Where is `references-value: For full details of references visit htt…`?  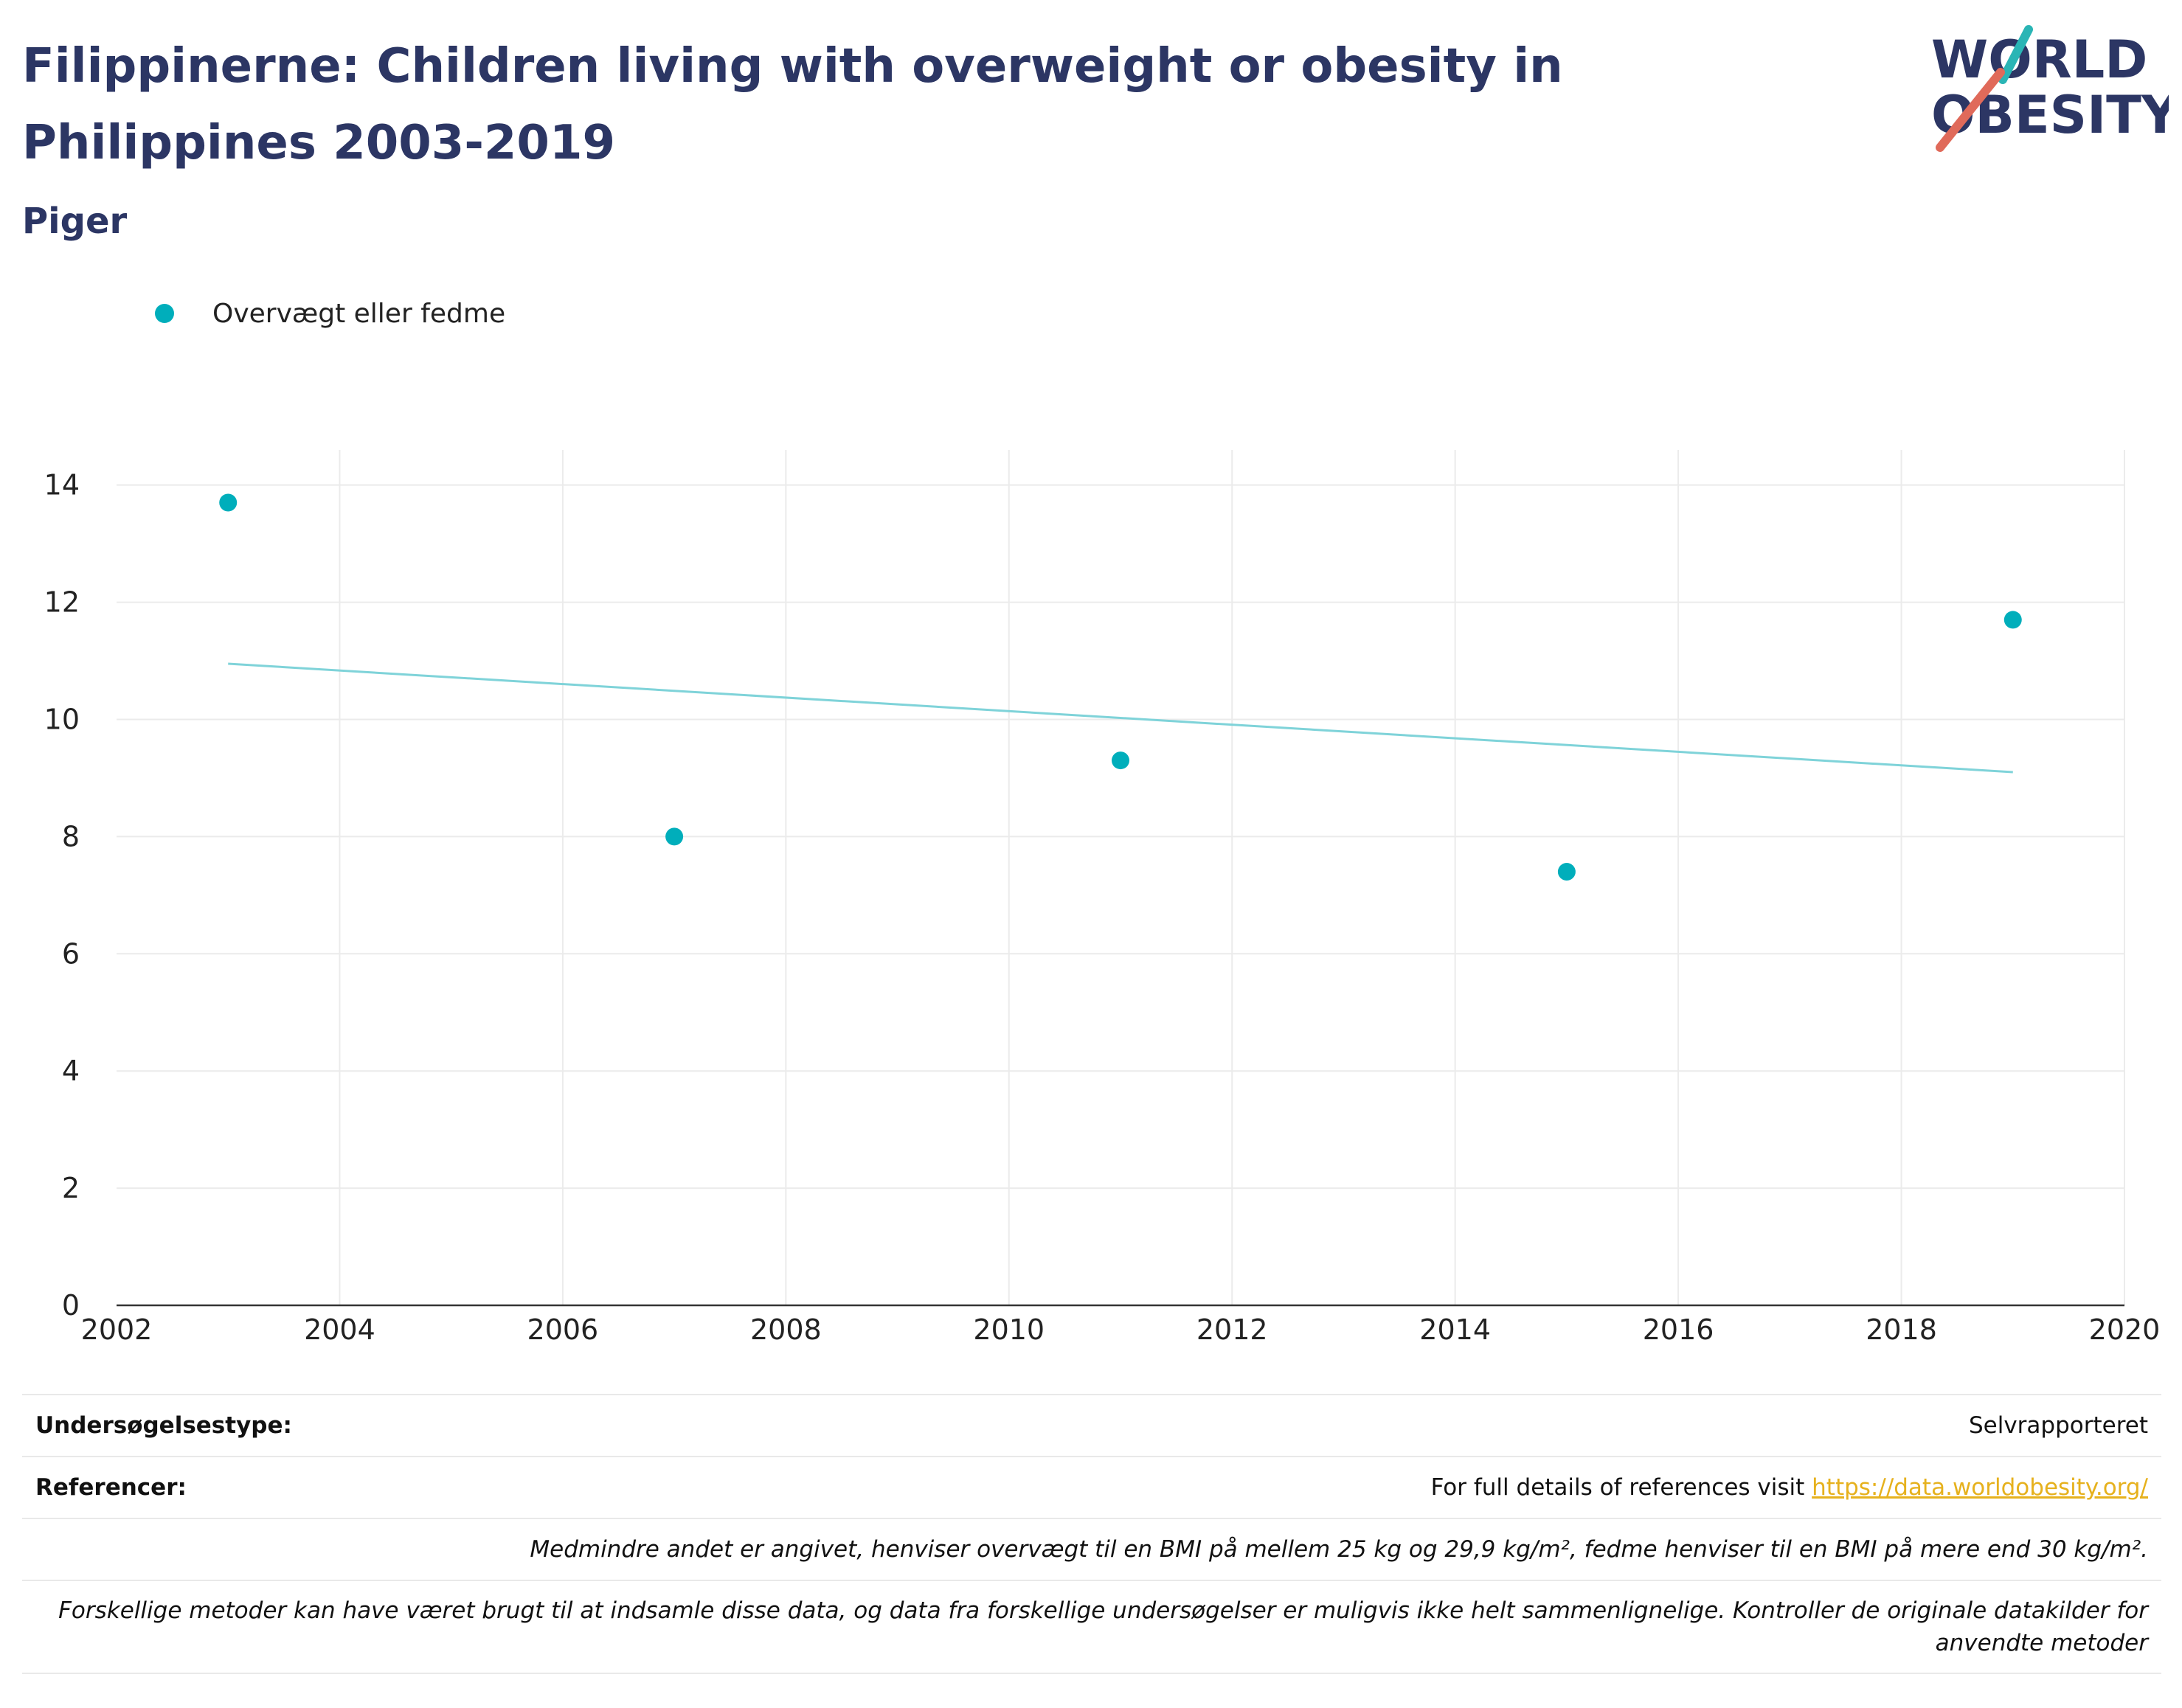 references-value: For full details of references visit htt… is located at coordinates (1789, 1487).